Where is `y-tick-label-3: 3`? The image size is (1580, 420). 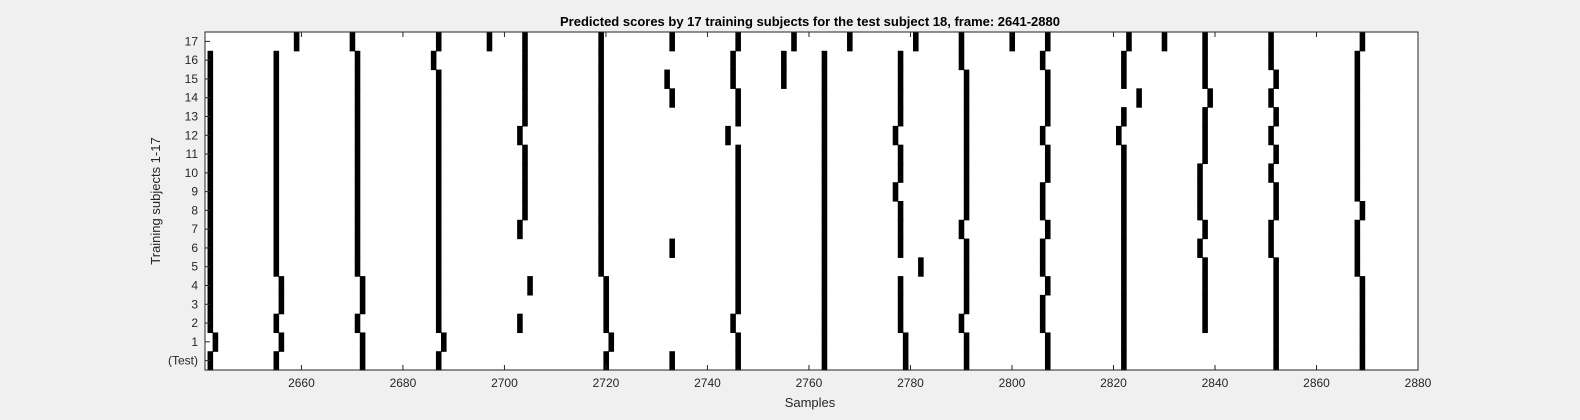 y-tick-label-3: 3 is located at coordinates (194, 304).